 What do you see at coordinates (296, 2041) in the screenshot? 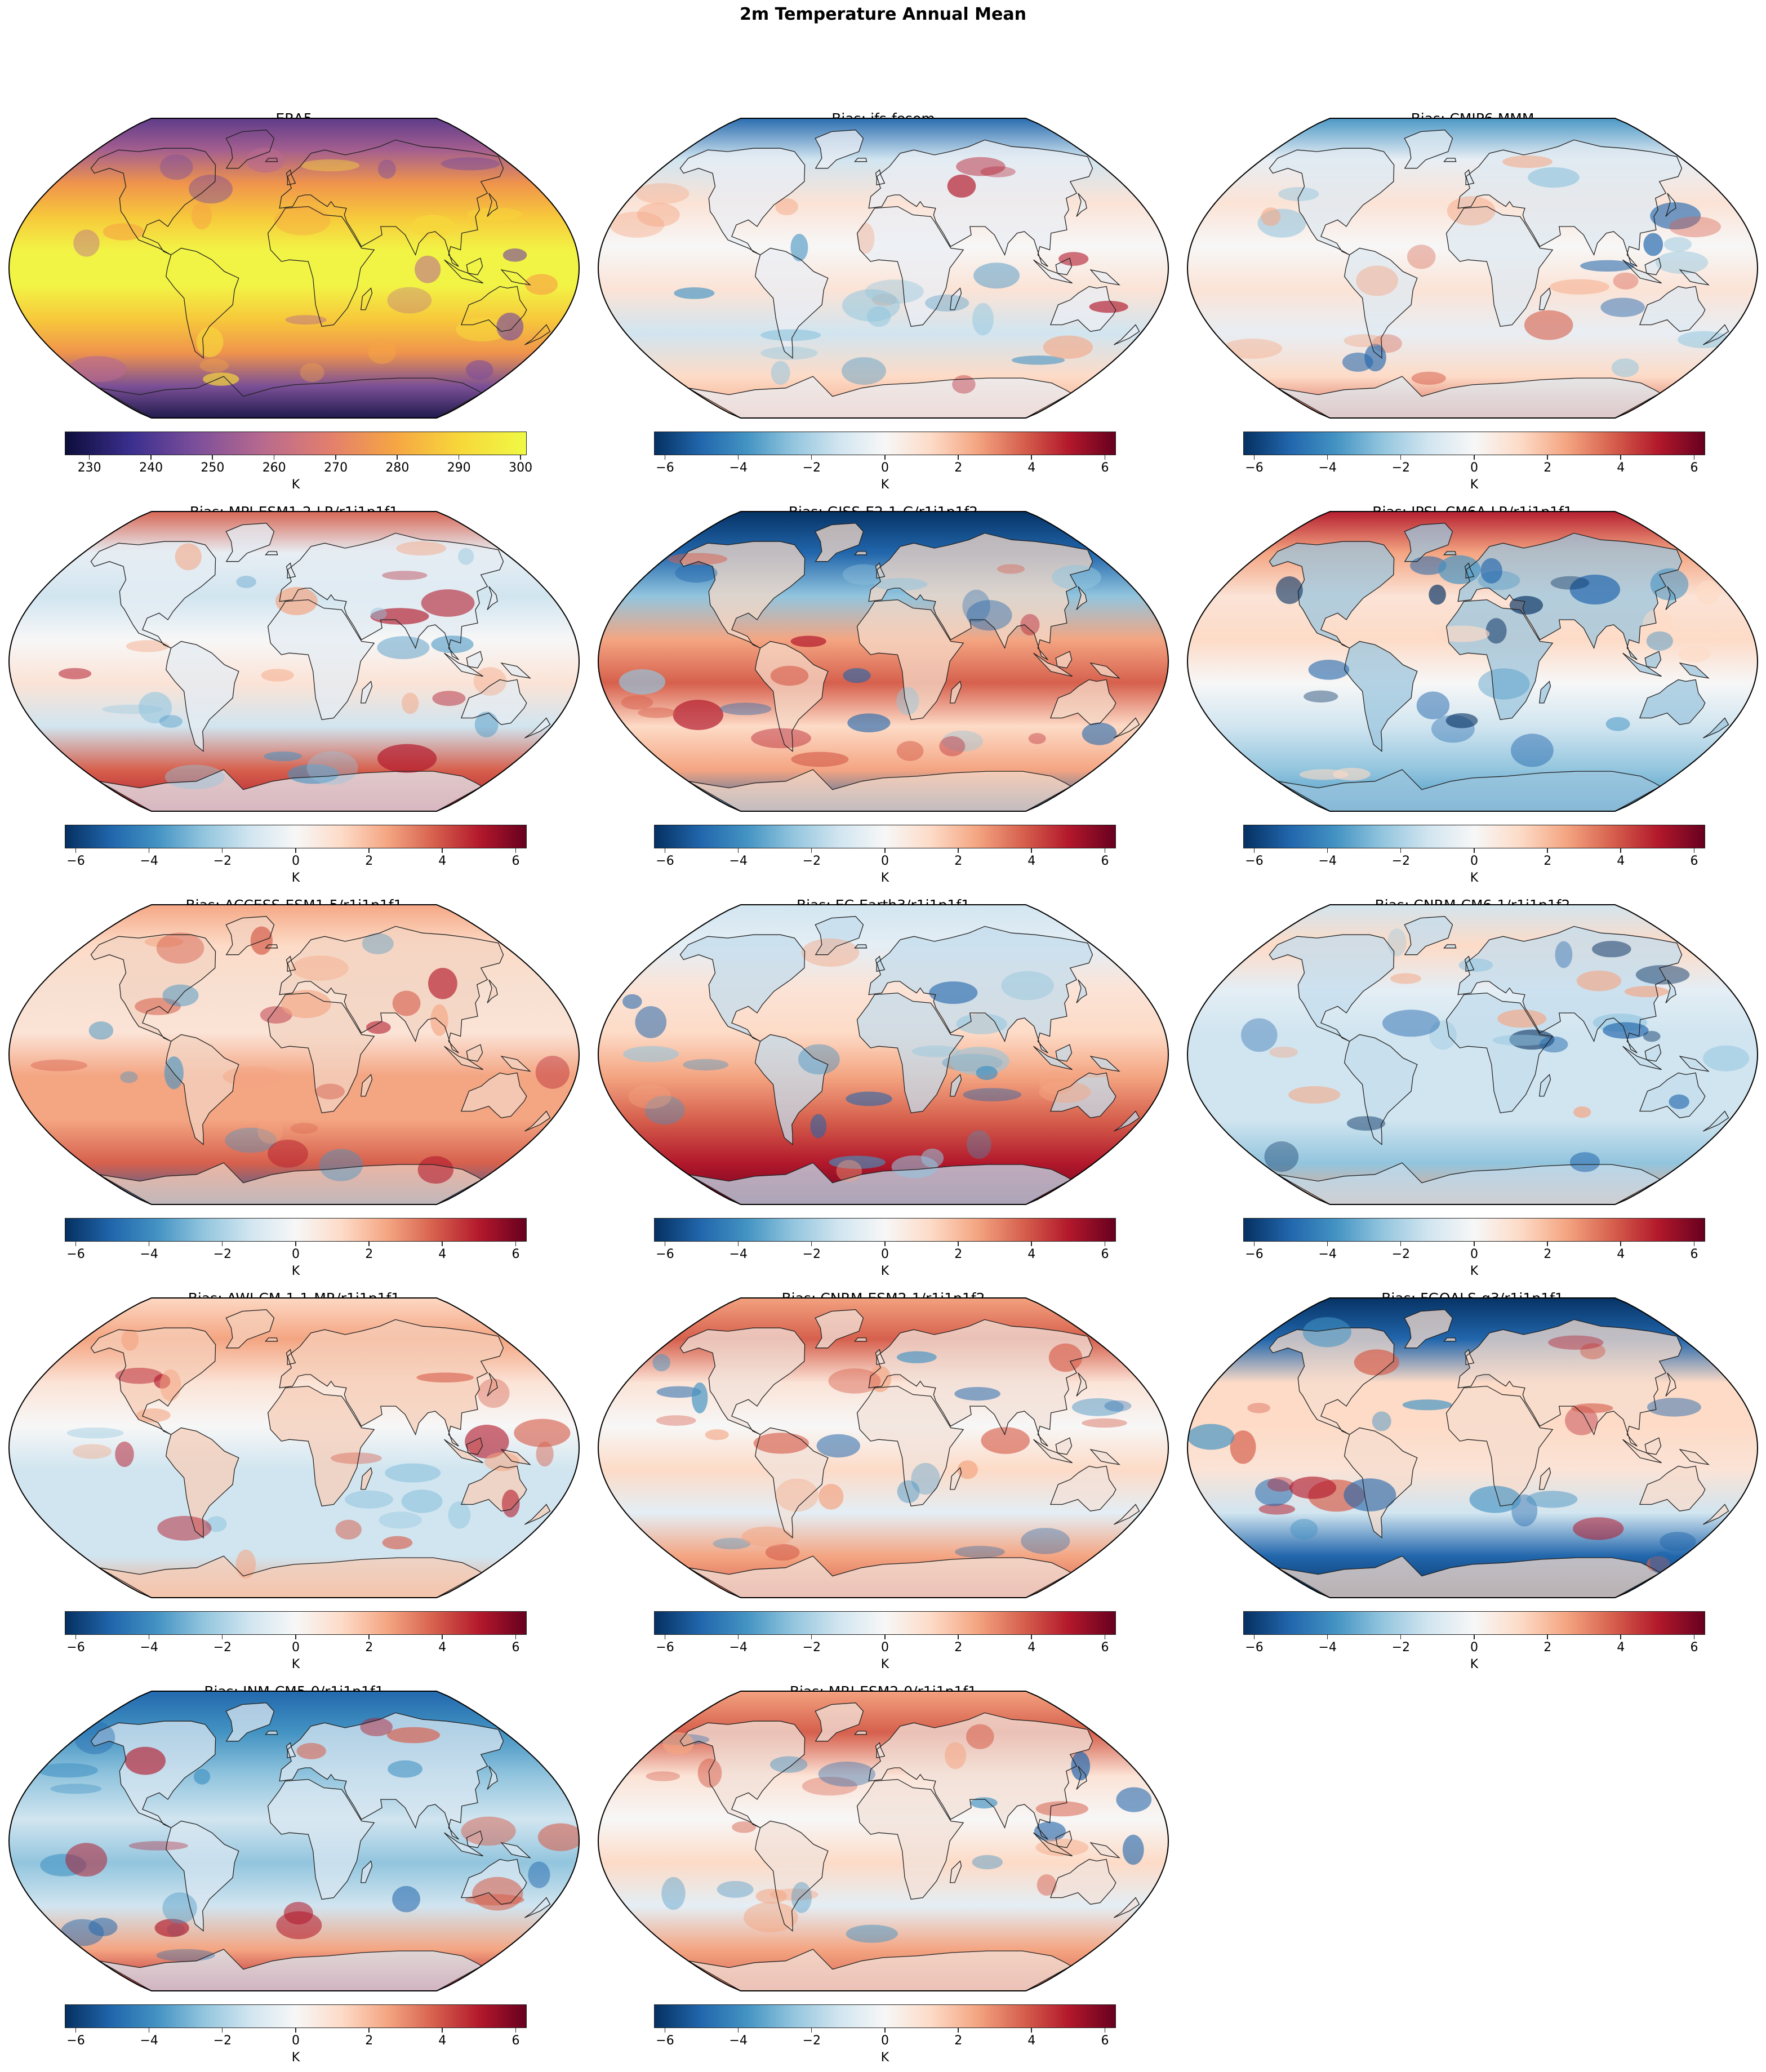
I see `colorbar-tick-label: 0` at bounding box center [296, 2041].